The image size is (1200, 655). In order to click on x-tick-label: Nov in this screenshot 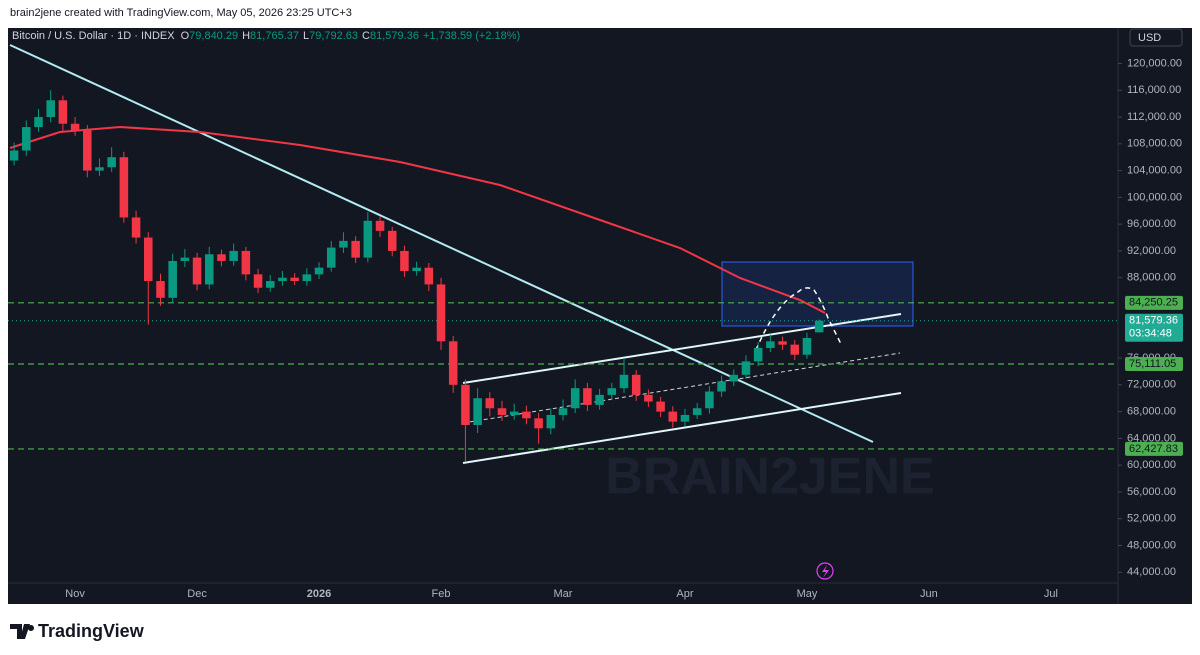, I will do `click(75, 594)`.